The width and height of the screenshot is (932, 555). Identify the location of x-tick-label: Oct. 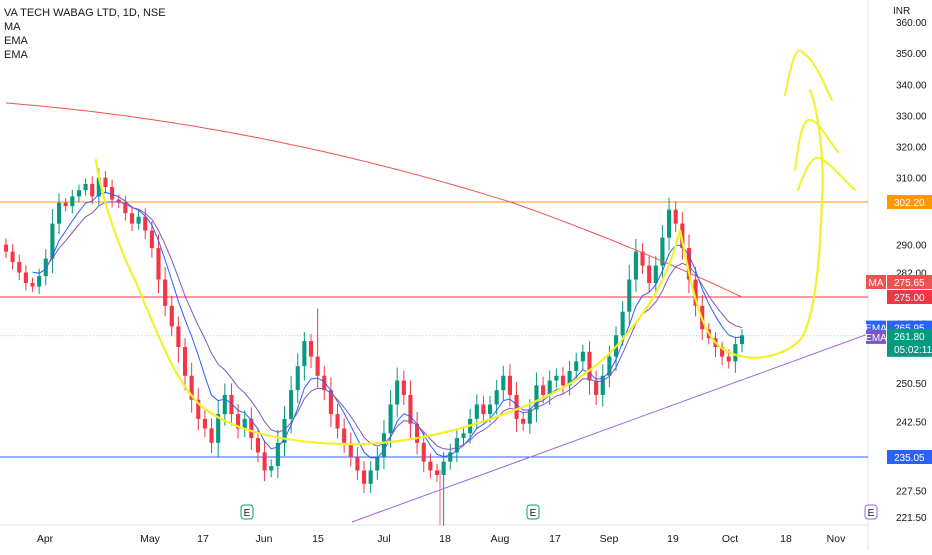
(730, 539).